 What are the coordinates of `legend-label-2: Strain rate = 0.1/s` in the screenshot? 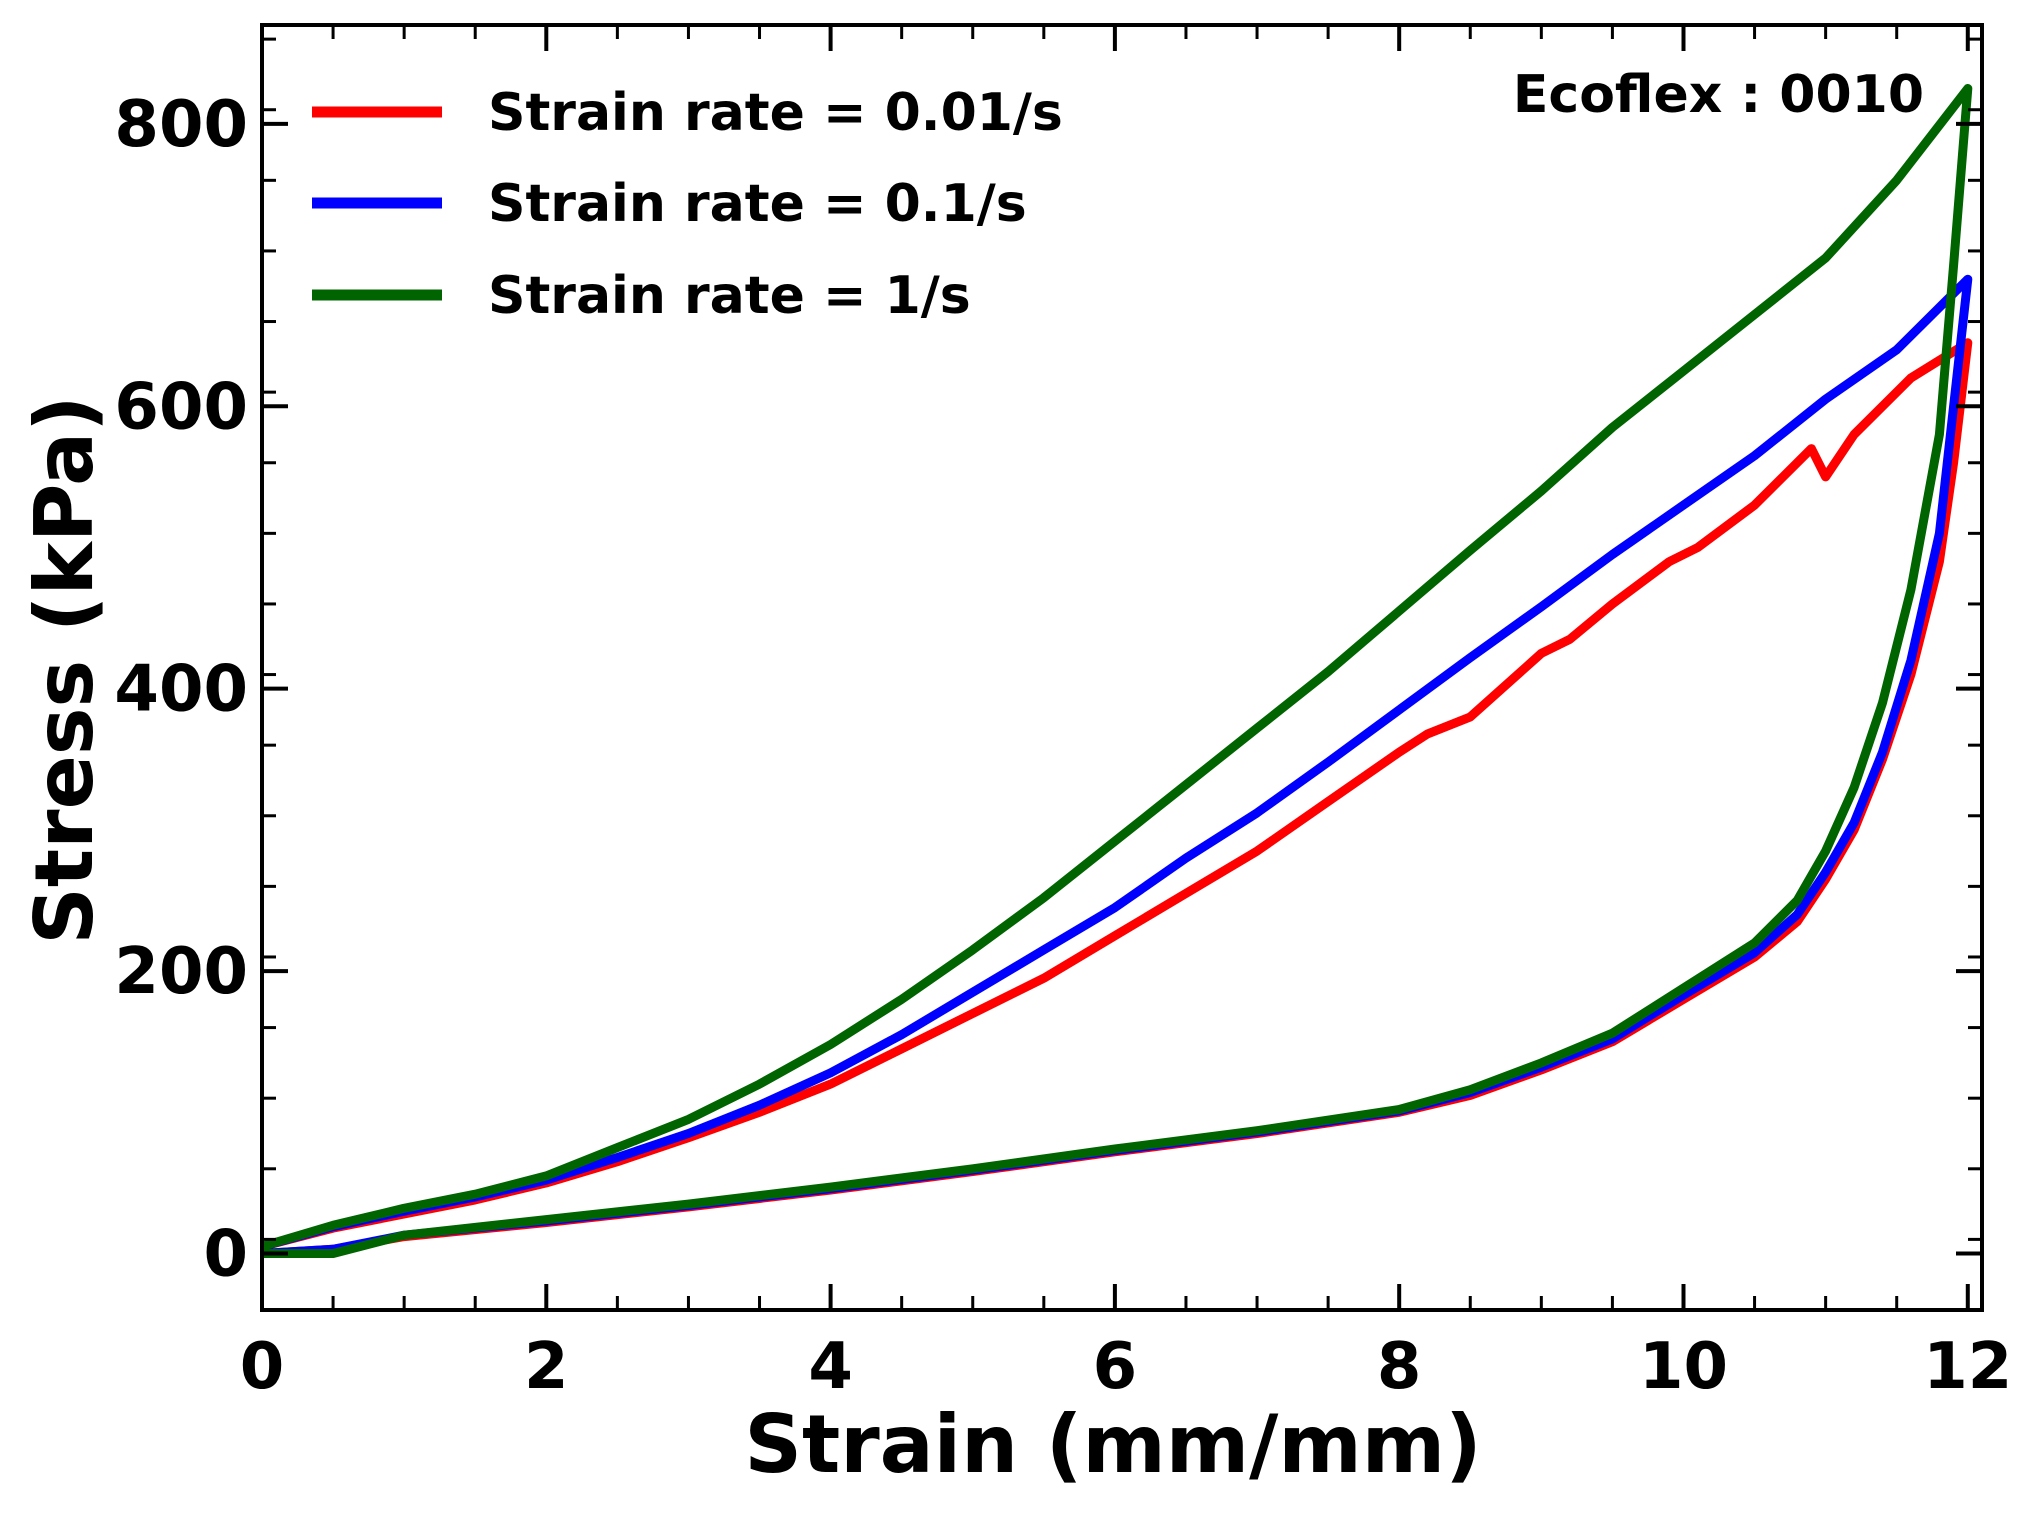 It's located at (757, 204).